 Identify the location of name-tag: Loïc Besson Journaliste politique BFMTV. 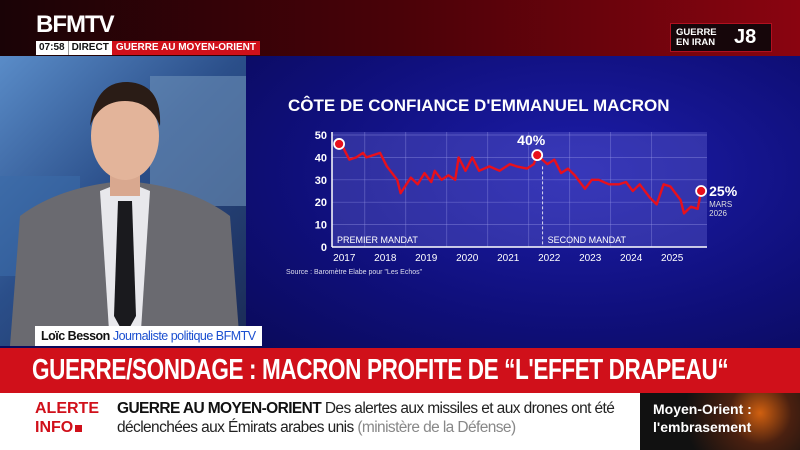
(148, 336).